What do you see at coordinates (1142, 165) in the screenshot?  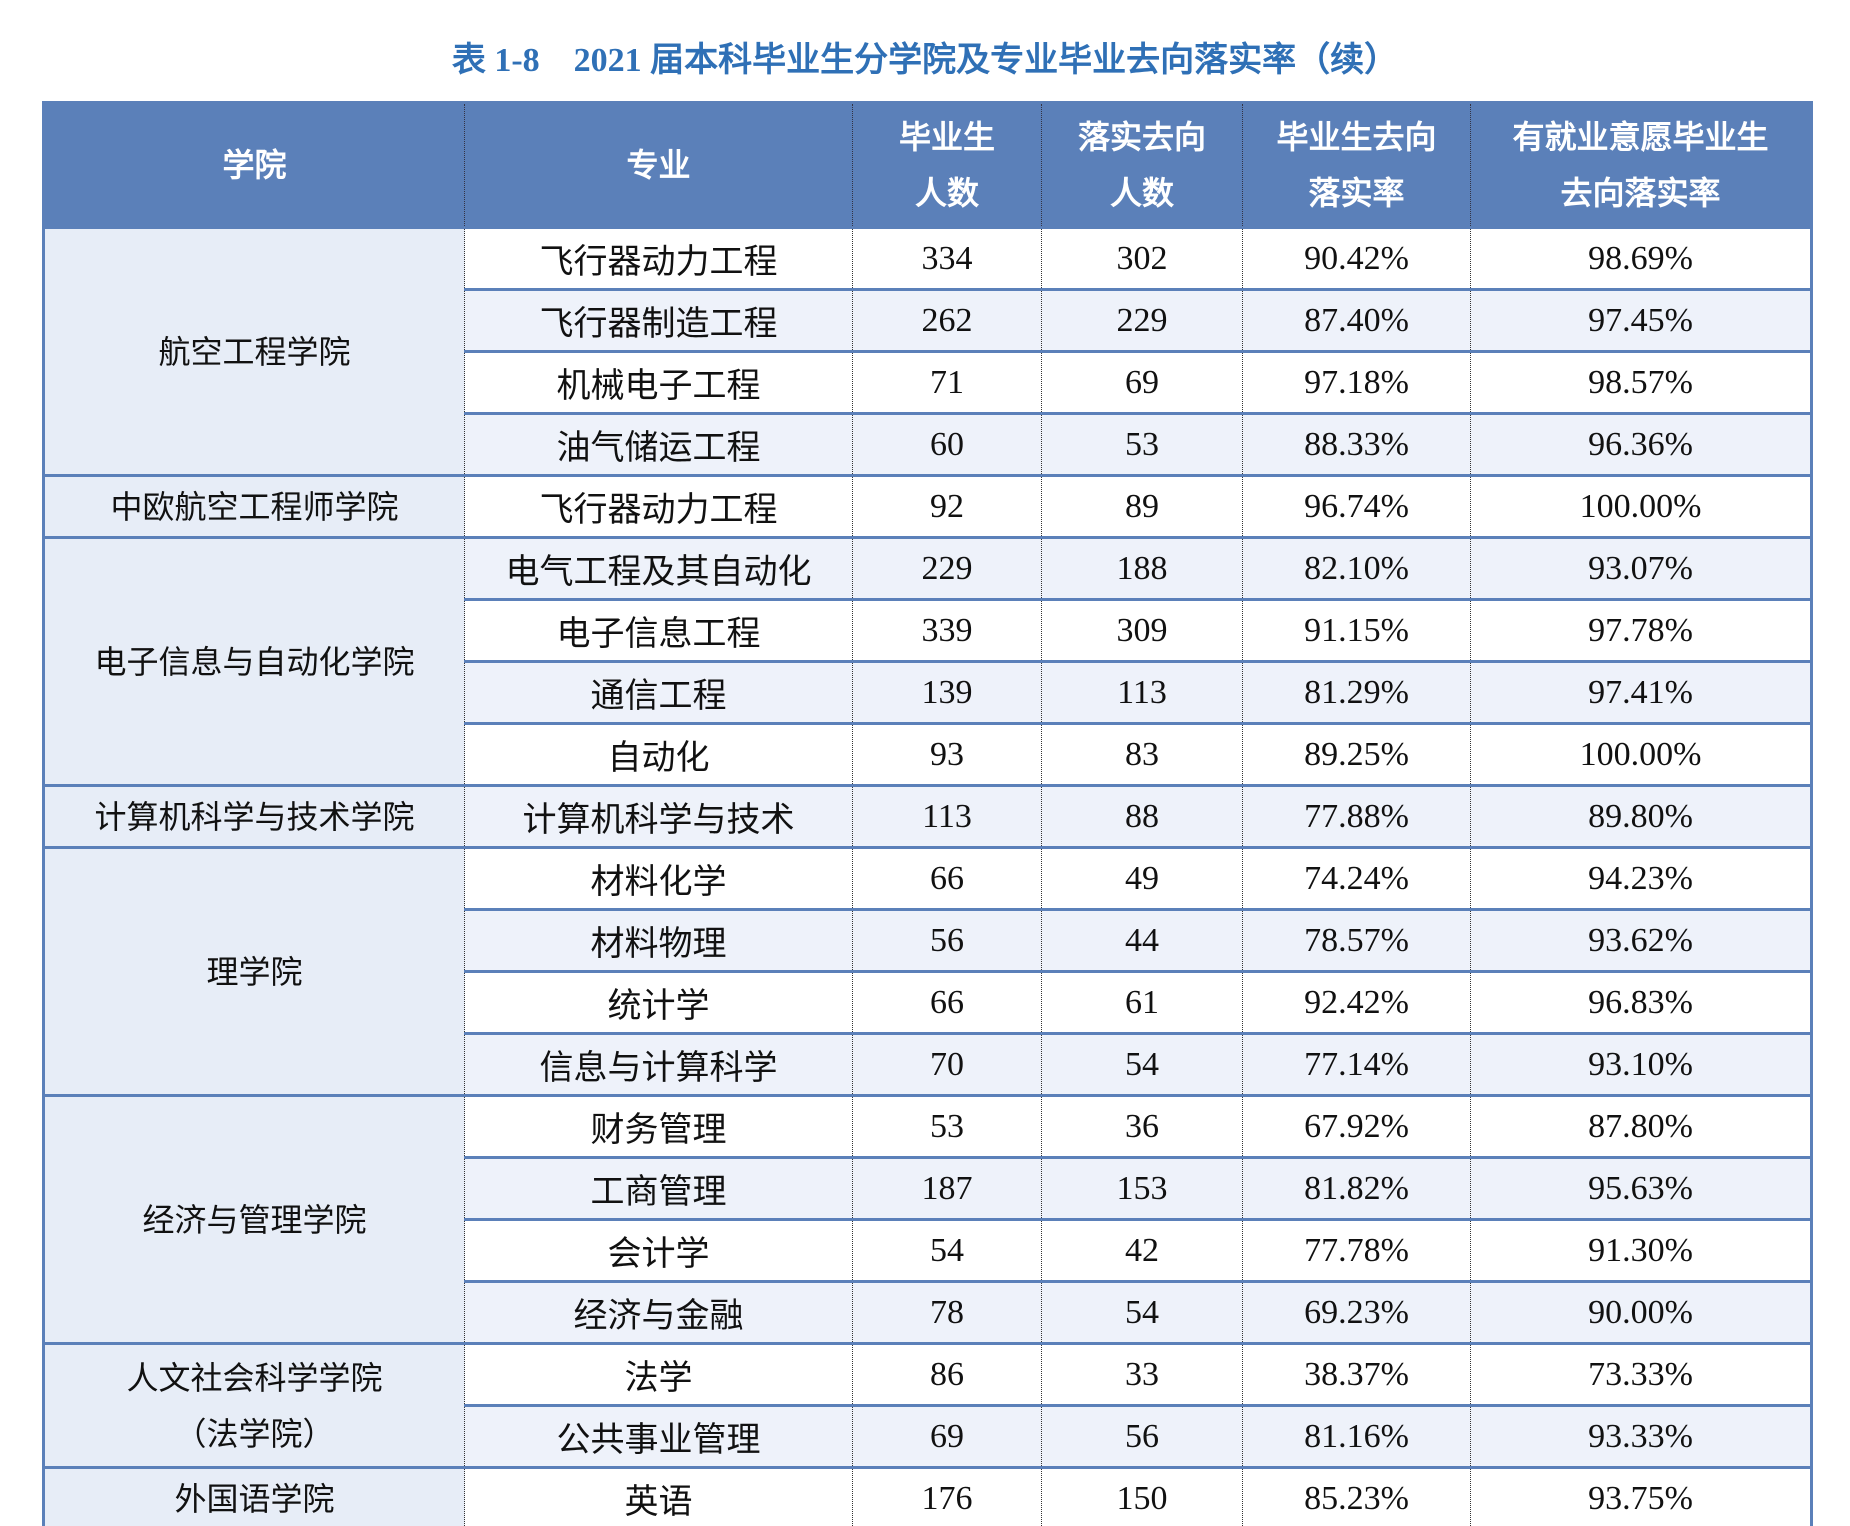 I see `header-cell: 落实去向 人数` at bounding box center [1142, 165].